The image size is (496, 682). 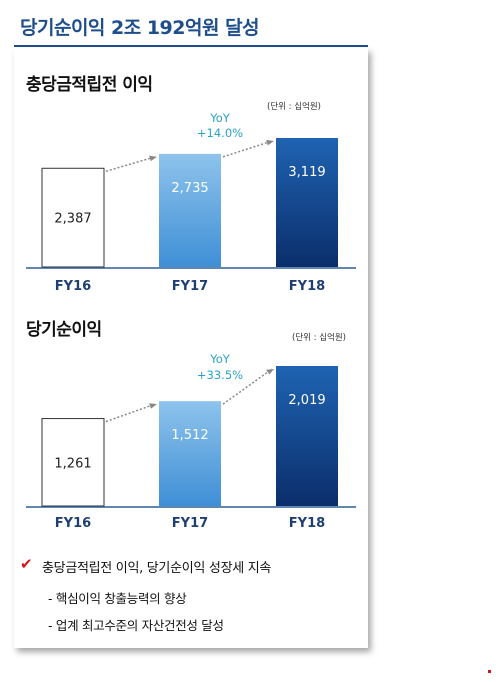 I want to click on chart1-title: 충당금적립전 이익, so click(x=89, y=85).